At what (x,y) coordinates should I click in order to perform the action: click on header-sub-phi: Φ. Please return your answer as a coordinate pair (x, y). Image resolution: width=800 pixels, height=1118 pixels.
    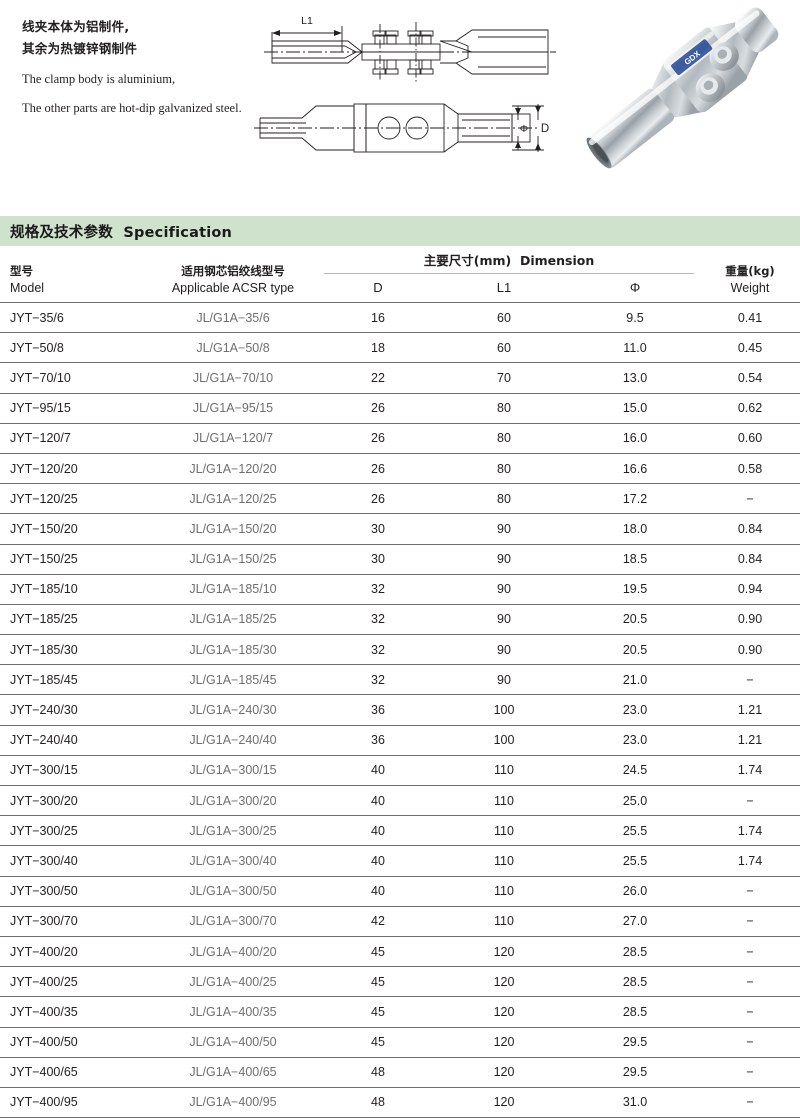
    Looking at the image, I should click on (635, 287).